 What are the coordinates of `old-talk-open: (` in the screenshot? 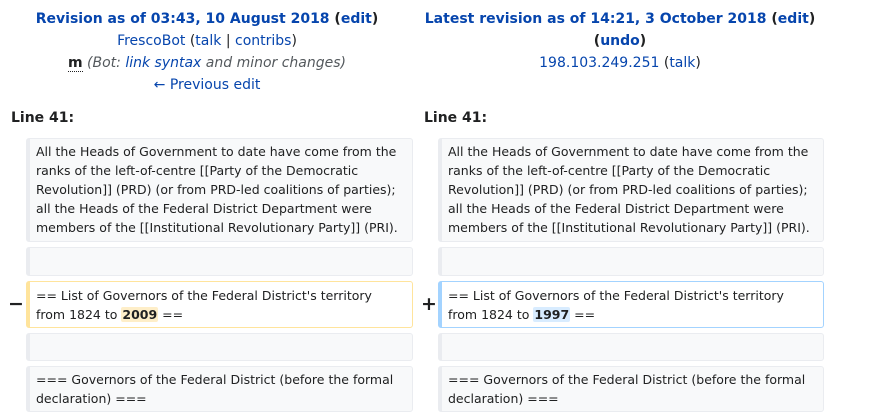 It's located at (190, 41).